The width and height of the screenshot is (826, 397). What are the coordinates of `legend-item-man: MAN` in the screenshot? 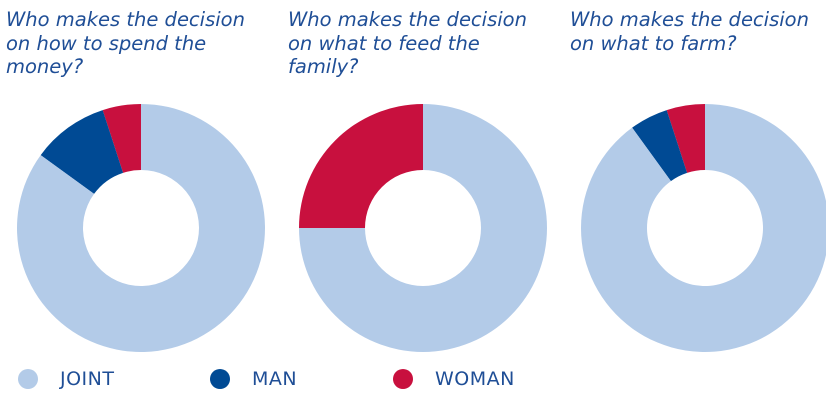 It's located at (253, 379).